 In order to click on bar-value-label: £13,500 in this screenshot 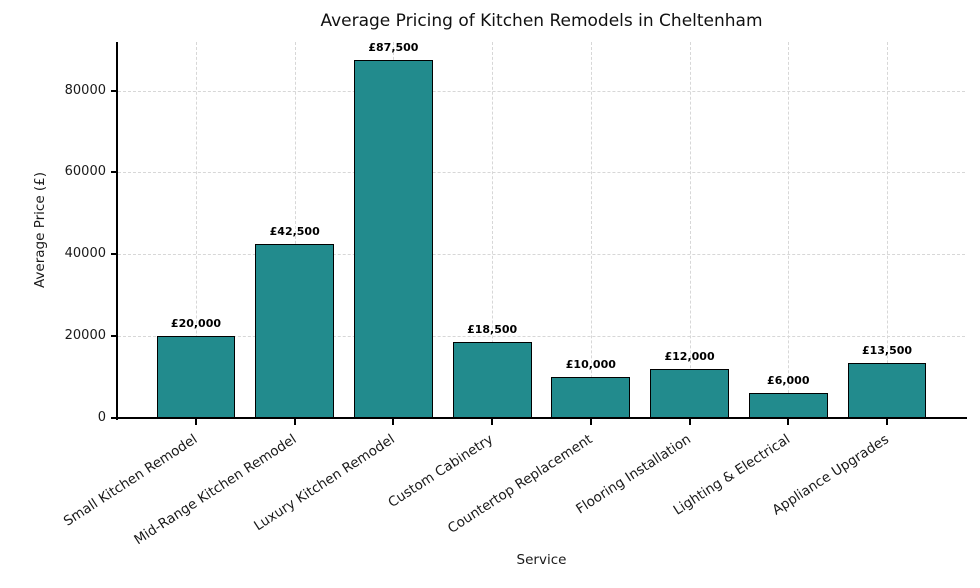, I will do `click(887, 350)`.